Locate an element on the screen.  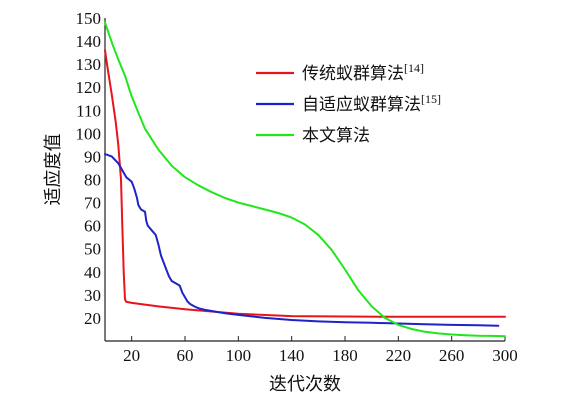
y-tick-label: 140 is located at coordinates (89, 41).